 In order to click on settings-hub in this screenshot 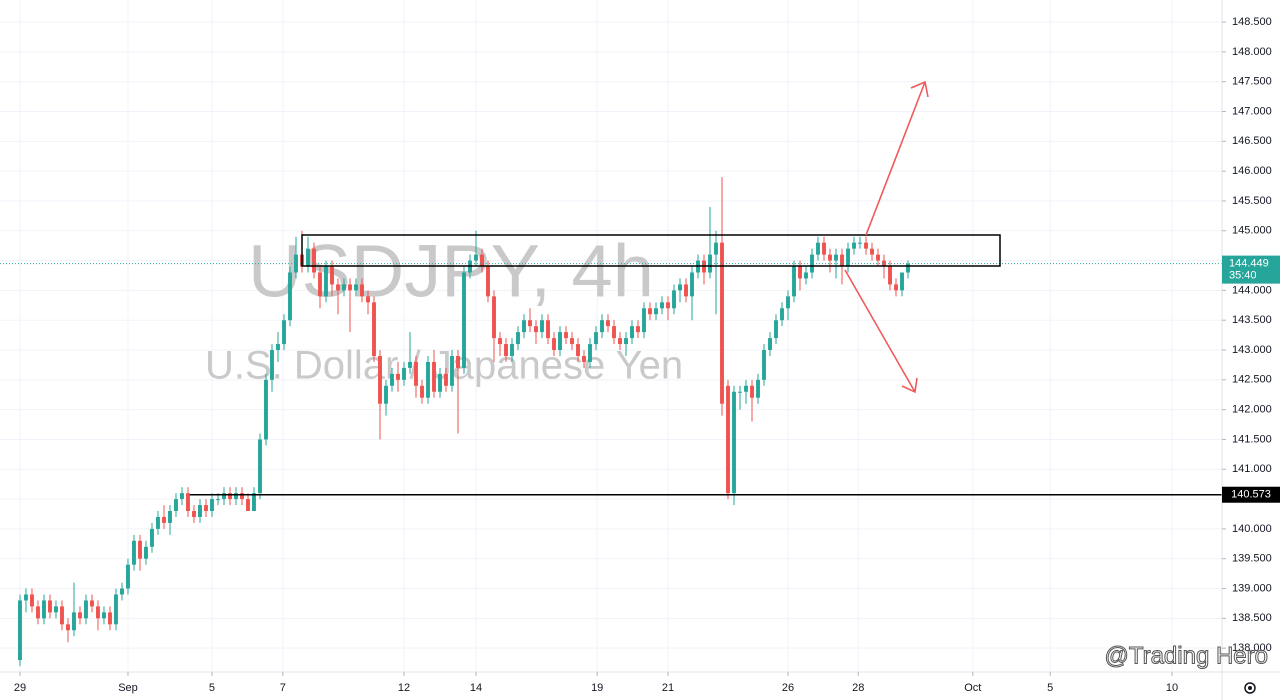, I will do `click(1250, 688)`.